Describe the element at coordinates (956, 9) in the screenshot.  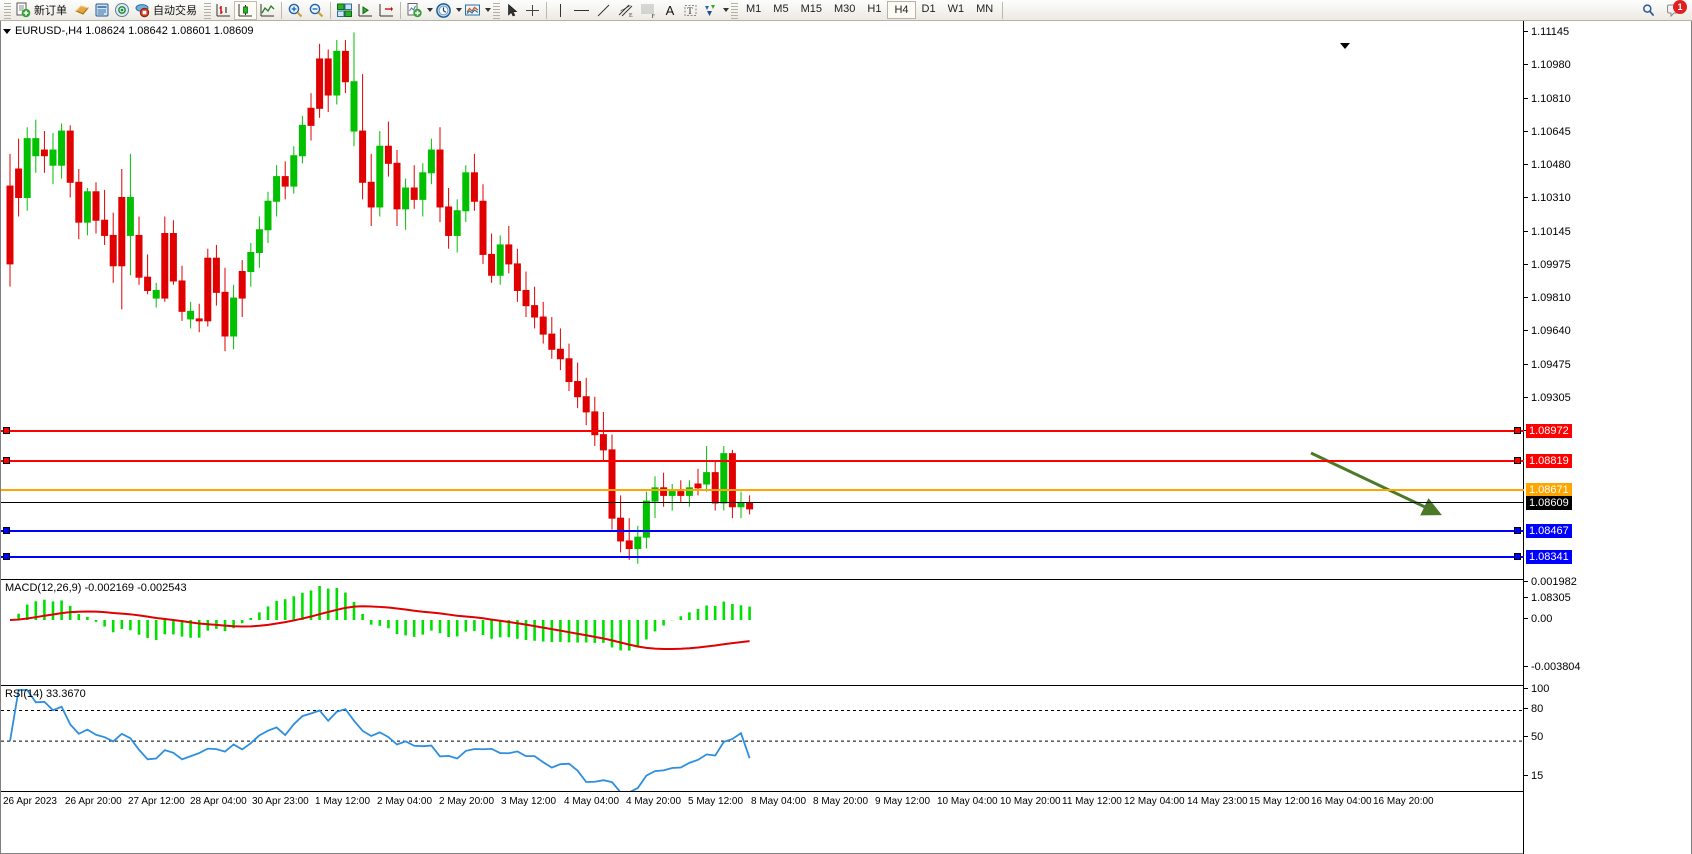
I see `timeframe-w1: W1` at that location.